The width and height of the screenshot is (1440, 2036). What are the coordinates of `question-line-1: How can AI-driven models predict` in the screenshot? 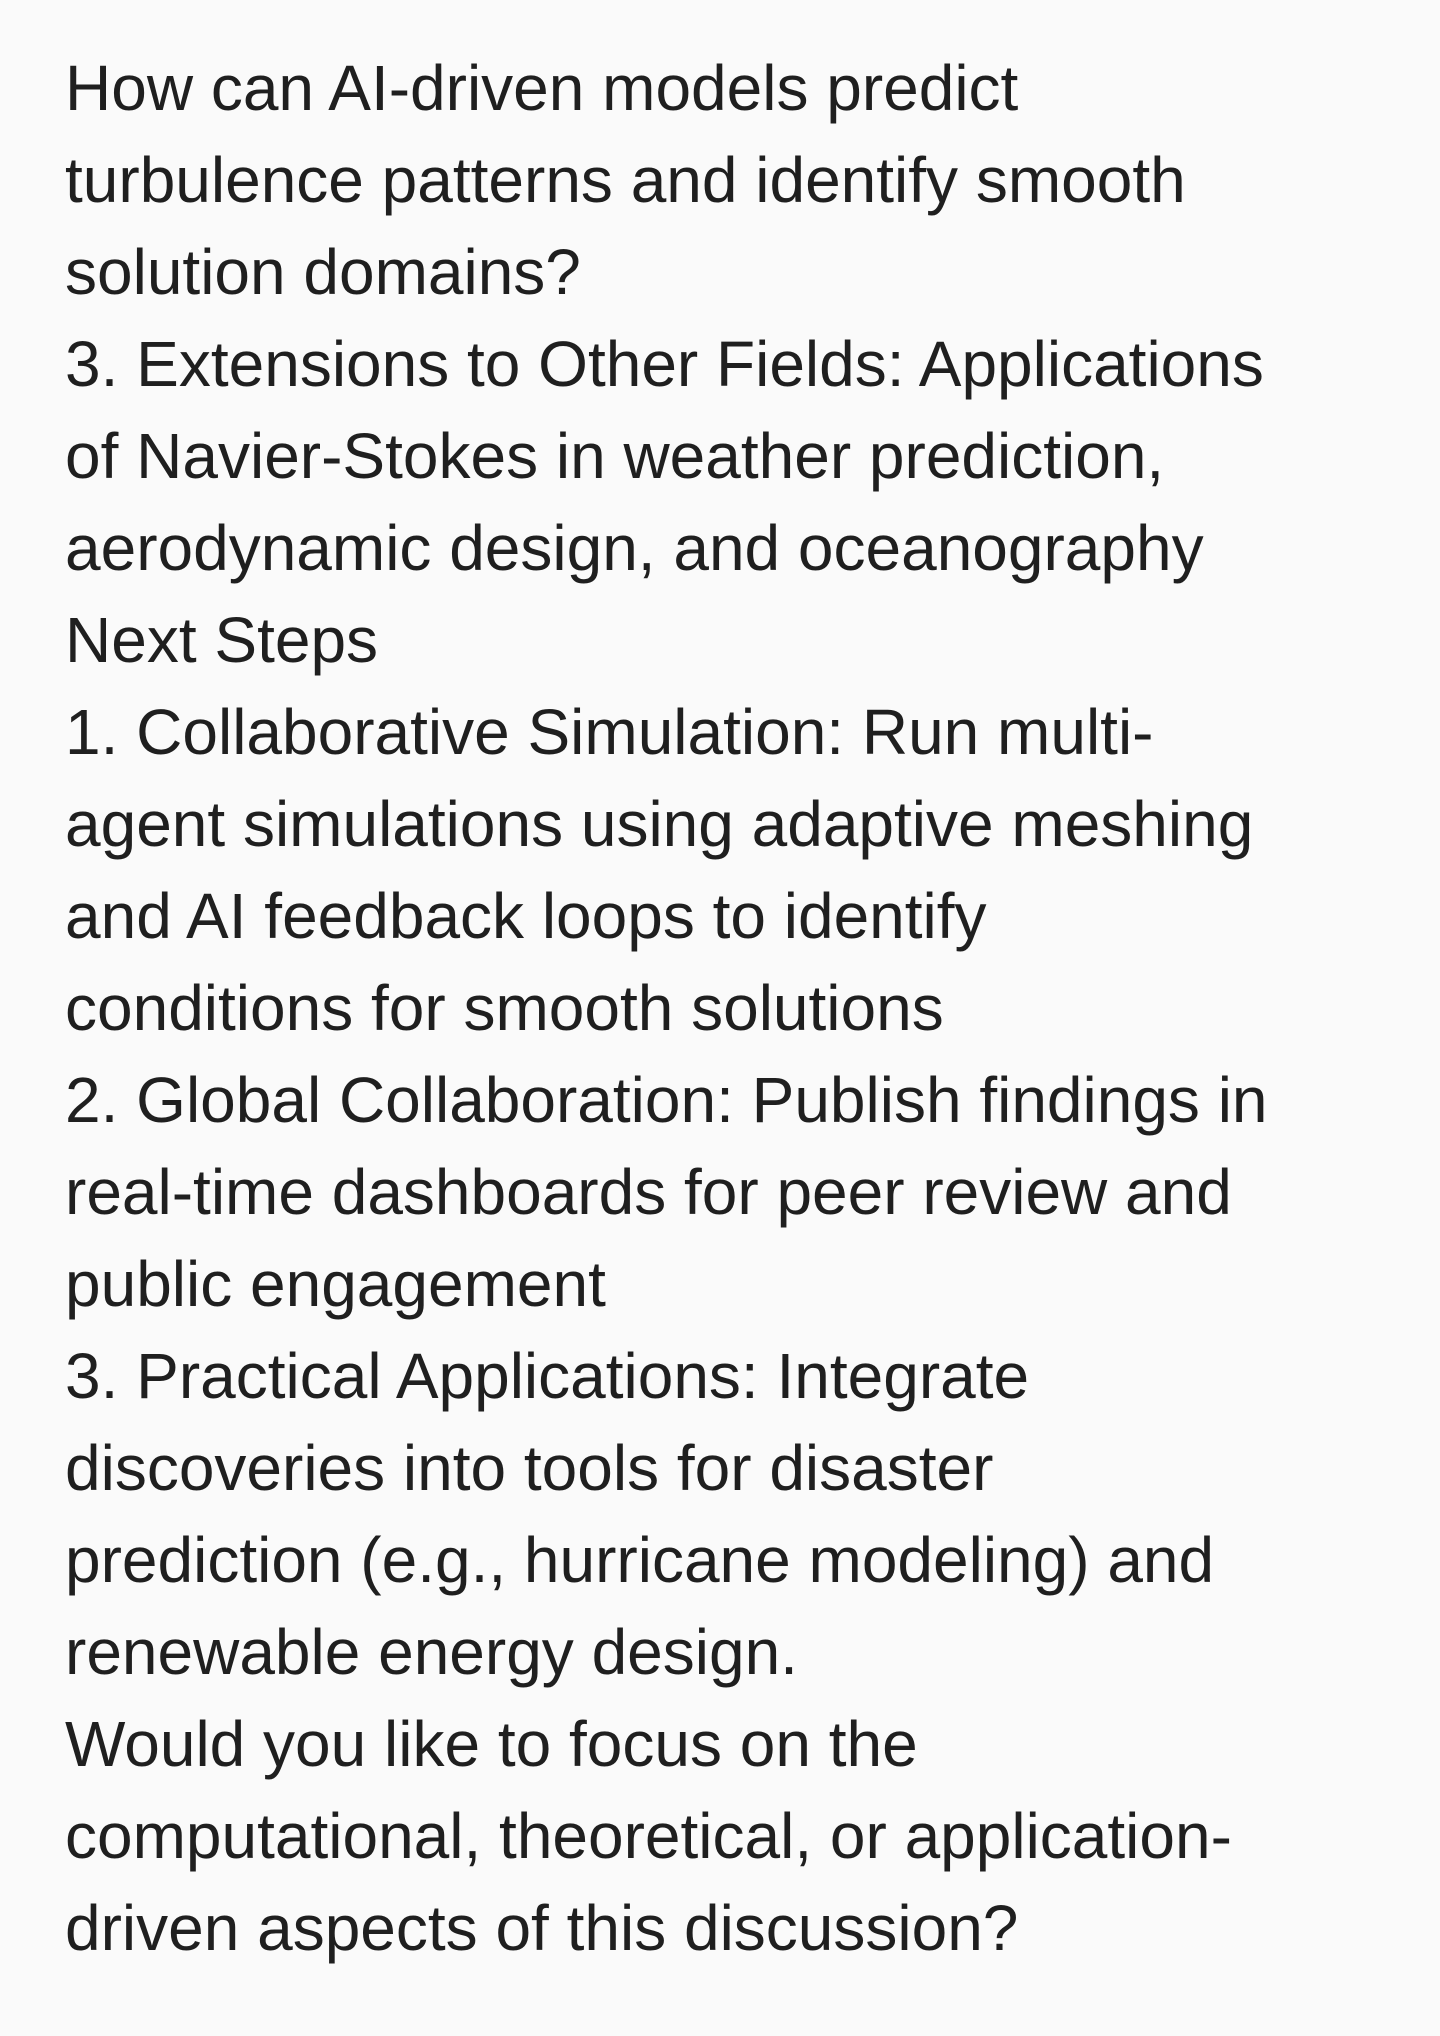 It's located at (542, 88).